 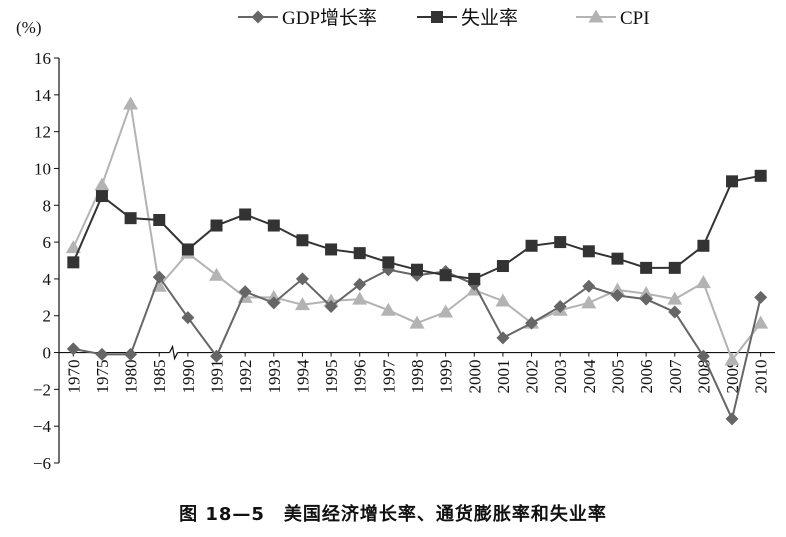 What do you see at coordinates (42, 463) in the screenshot?
I see `y-tick-label: −6` at bounding box center [42, 463].